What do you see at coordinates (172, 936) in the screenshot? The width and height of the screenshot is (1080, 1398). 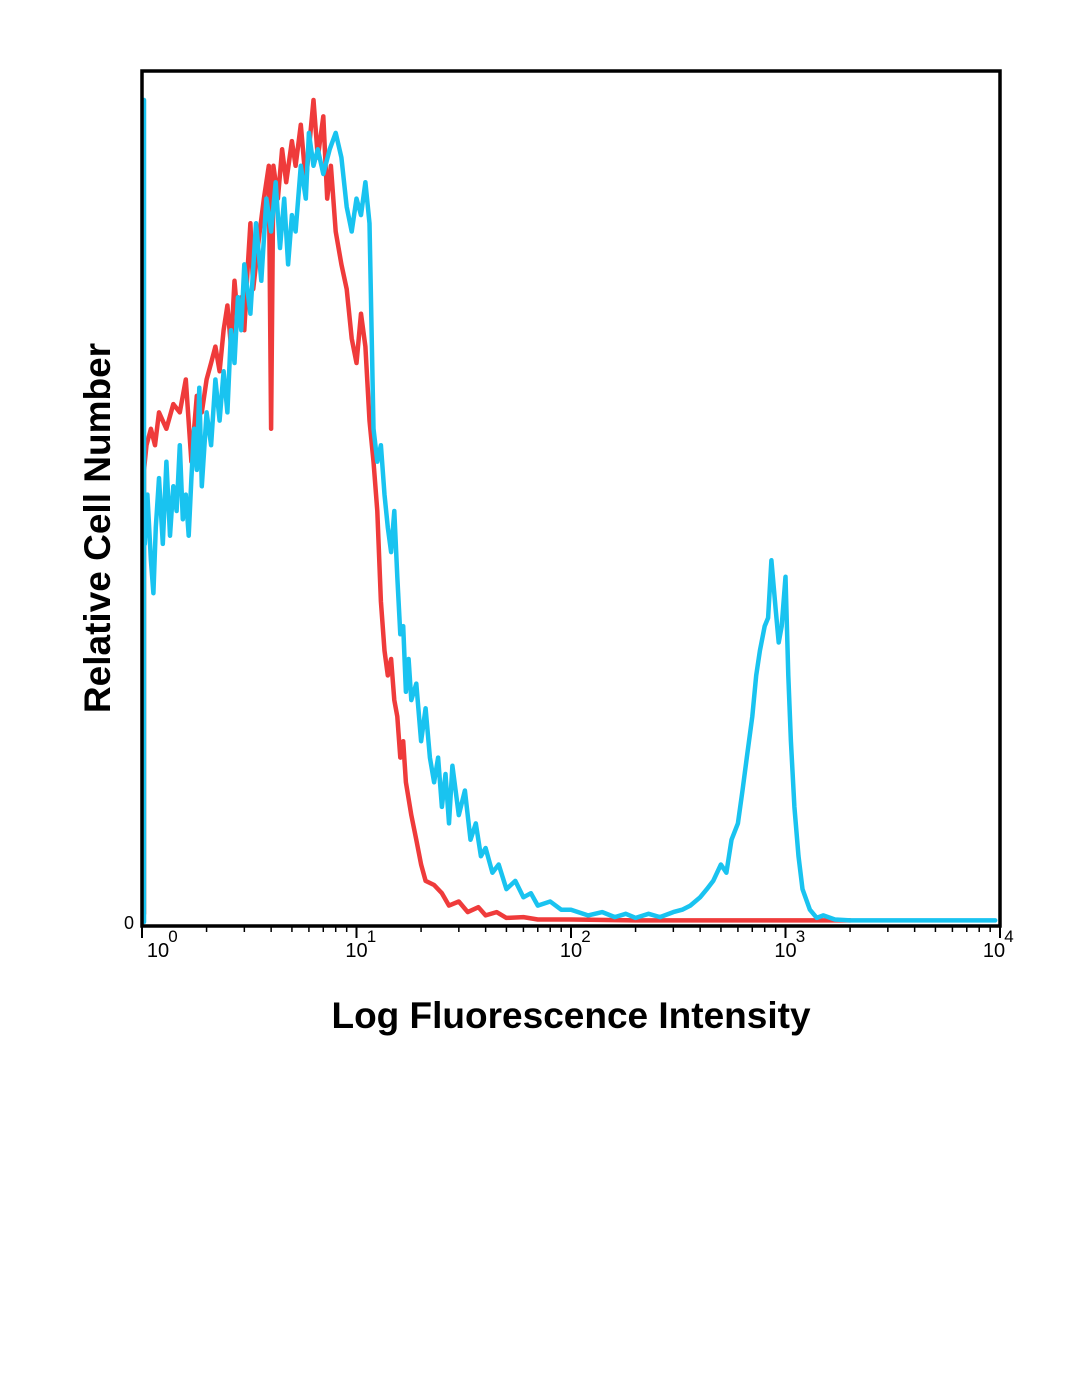 I see `x-tick-exponent: 0` at bounding box center [172, 936].